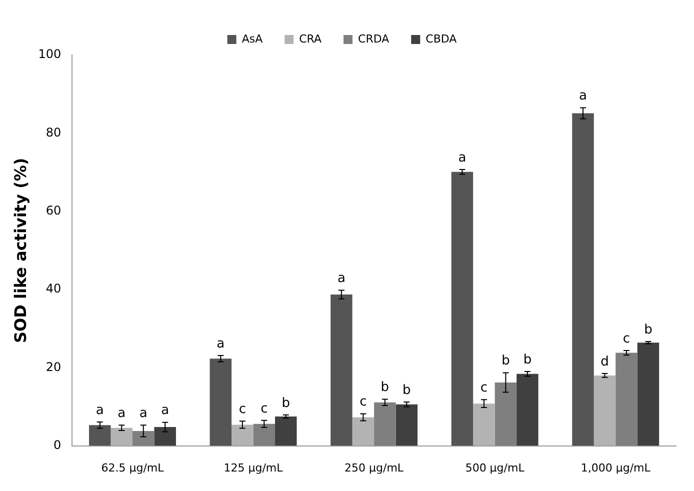  What do you see at coordinates (374, 467) in the screenshot?
I see `x-tick-label: 250 μg/mL` at bounding box center [374, 467].